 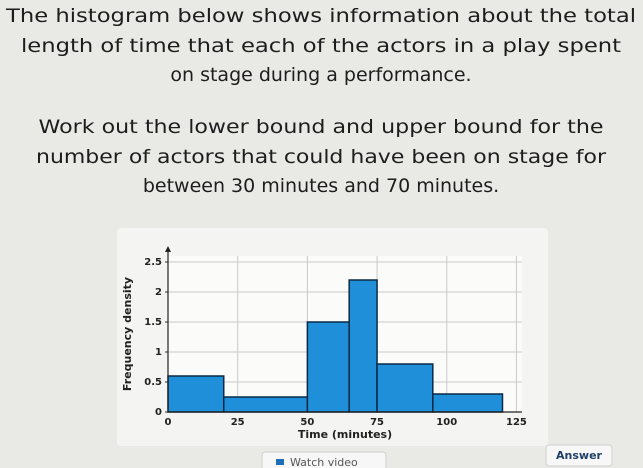 I want to click on y-tick-label: 2, so click(x=158, y=292).